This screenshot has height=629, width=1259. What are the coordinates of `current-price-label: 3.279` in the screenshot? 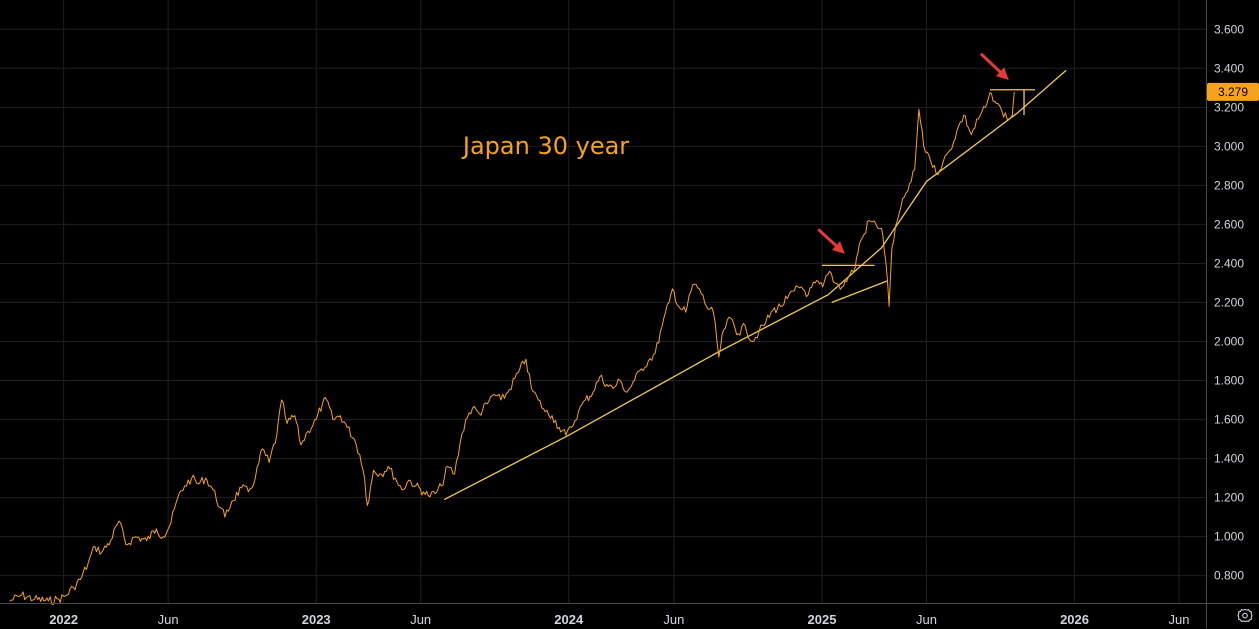 It's located at (1233, 91).